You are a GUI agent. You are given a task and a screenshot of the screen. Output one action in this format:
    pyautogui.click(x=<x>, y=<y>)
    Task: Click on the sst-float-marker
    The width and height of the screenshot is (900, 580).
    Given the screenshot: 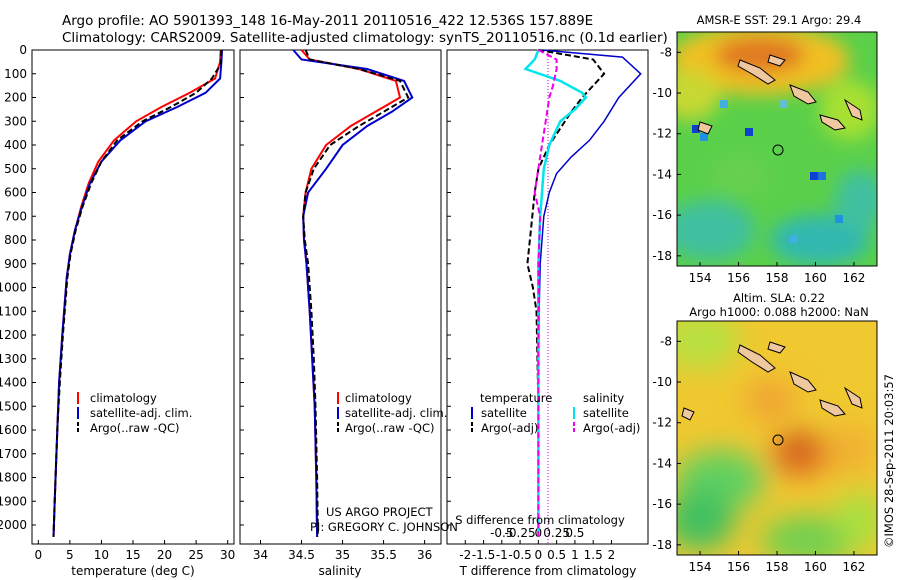 What is the action you would take?
    pyautogui.click(x=778, y=150)
    